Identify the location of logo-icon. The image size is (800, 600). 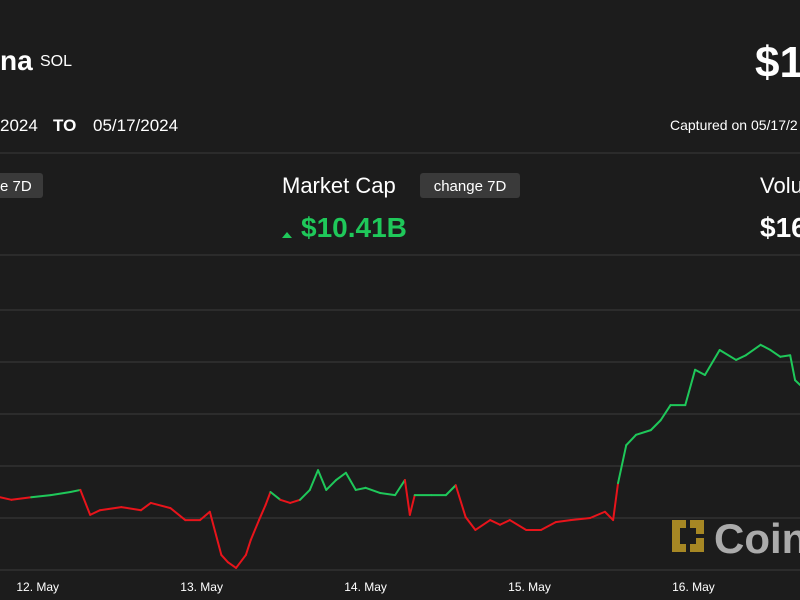
(688, 536).